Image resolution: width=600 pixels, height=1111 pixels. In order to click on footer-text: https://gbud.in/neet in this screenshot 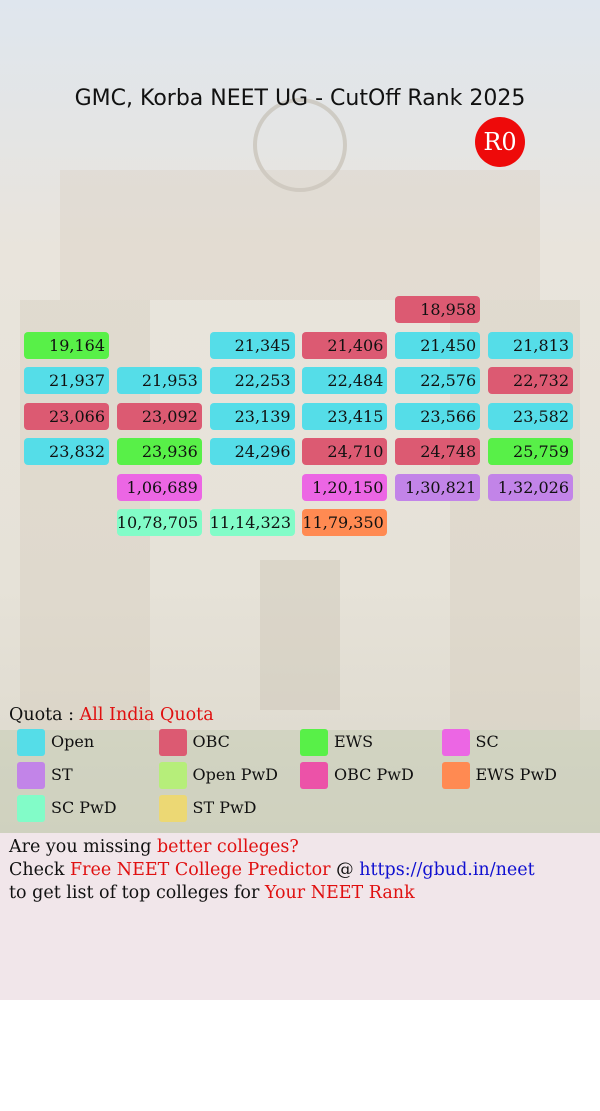, I will do `click(447, 870)`.